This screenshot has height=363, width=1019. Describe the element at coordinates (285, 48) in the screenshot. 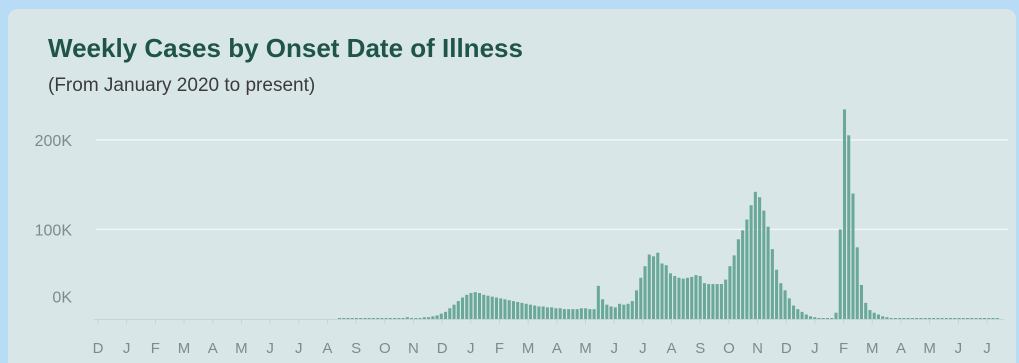

I see `chart-title: Weekly Cases by Onset Date of Illness` at that location.